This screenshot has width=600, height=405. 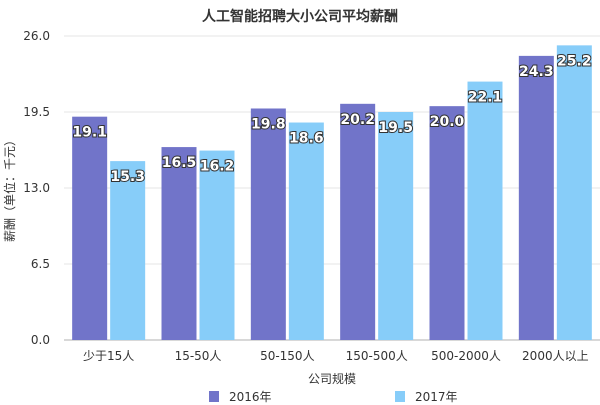 I want to click on data-label: 19.1, so click(x=89, y=133).